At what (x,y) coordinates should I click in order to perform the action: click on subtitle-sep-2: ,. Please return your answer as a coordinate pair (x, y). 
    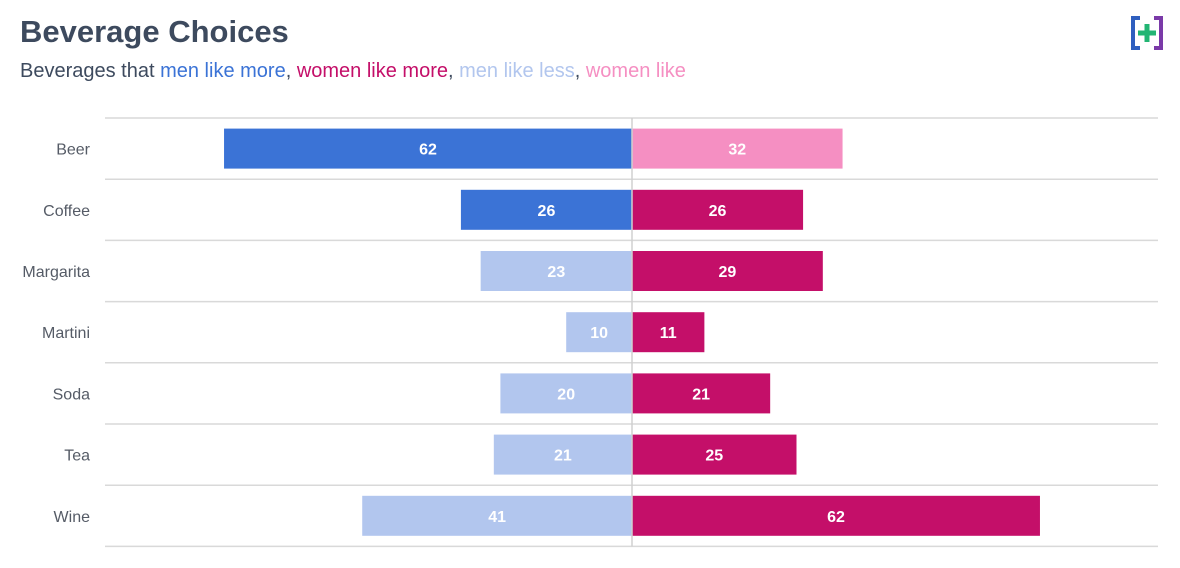
    Looking at the image, I should click on (454, 71).